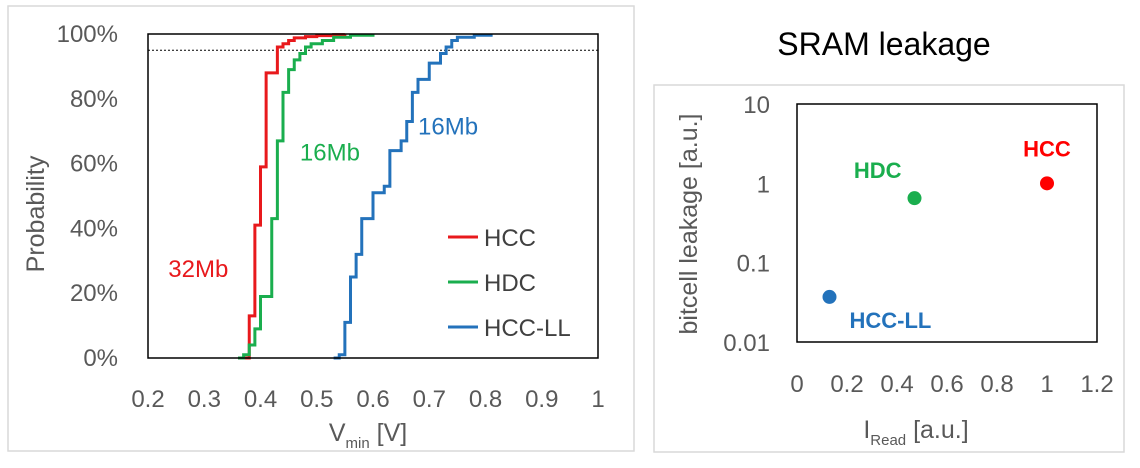 The height and width of the screenshot is (468, 1140). What do you see at coordinates (87, 196) in the screenshot?
I see `cdf-y-axis: 0% 20% 40% 60% 80% 100%` at bounding box center [87, 196].